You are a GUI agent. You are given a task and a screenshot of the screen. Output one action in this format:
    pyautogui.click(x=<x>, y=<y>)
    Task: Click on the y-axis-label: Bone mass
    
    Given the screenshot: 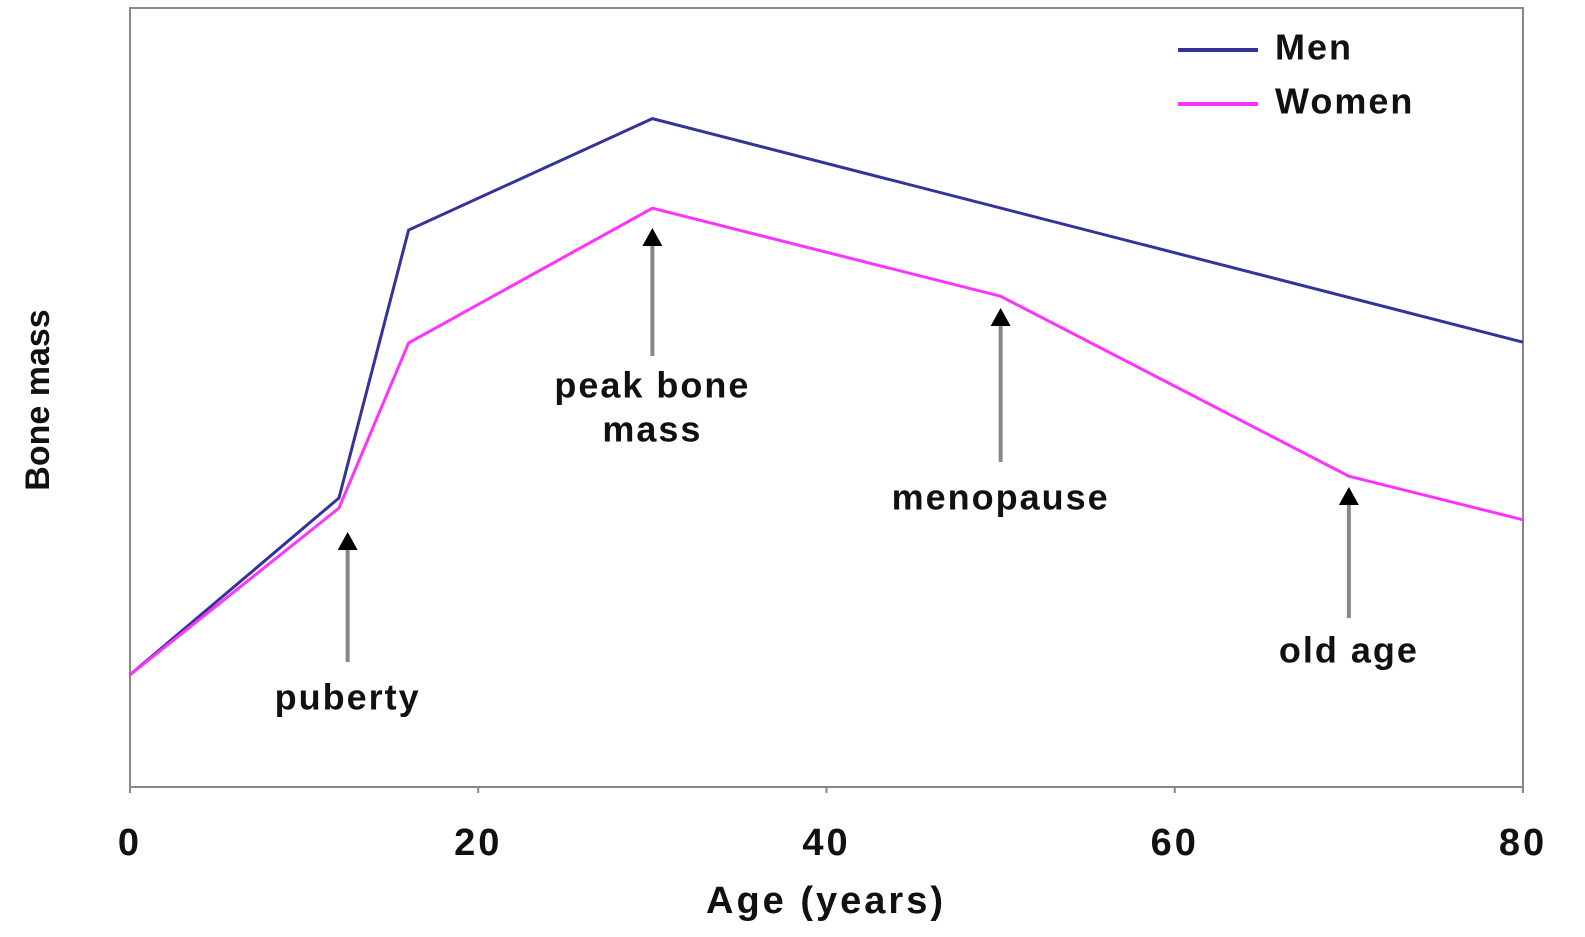 What is the action you would take?
    pyautogui.click(x=38, y=399)
    